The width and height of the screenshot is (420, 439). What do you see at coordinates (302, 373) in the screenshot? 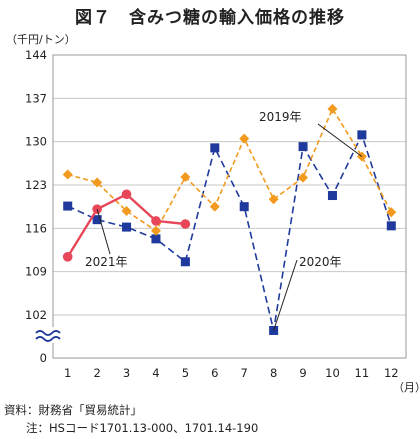
I see `x-tick-label: 9` at bounding box center [302, 373].